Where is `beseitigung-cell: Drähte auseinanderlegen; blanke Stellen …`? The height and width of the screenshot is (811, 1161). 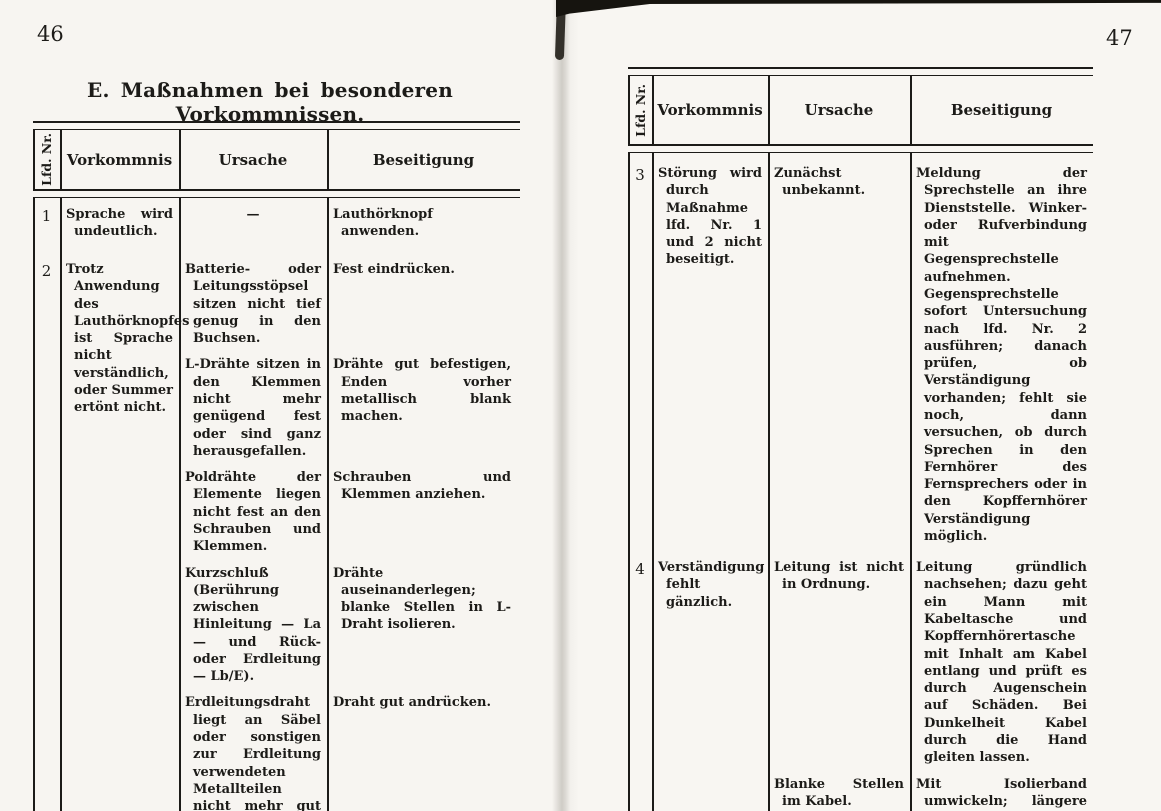
beseitigung-cell: Drähte auseinanderlegen; blanke Stellen … is located at coordinates (422, 599).